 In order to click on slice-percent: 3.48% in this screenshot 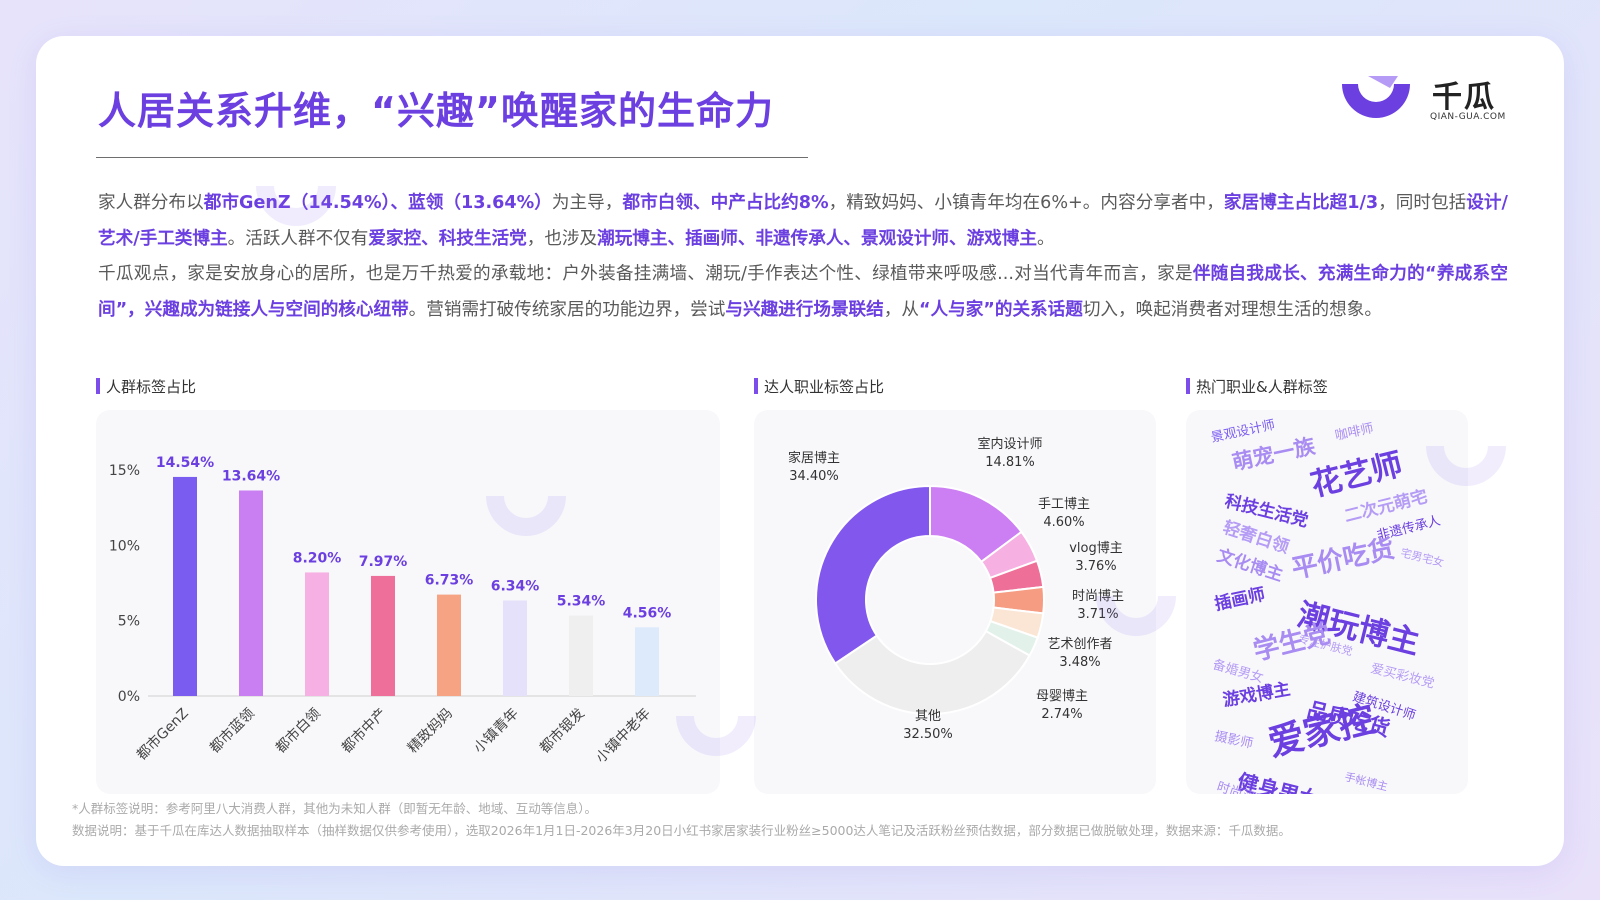, I will do `click(1079, 662)`.